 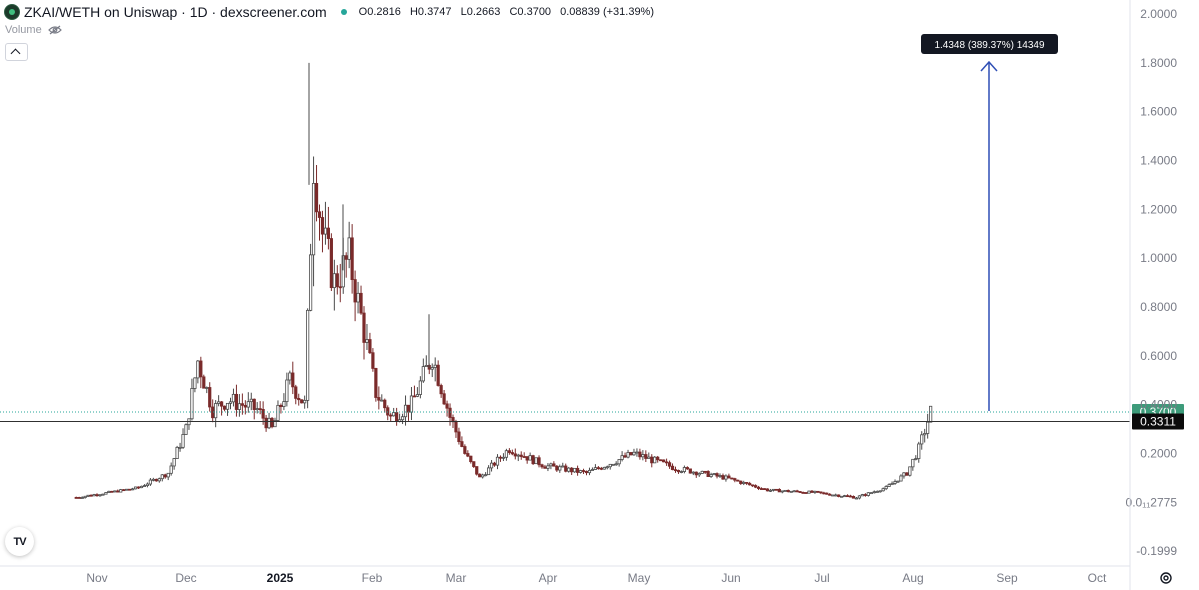 What do you see at coordinates (1097, 578) in the screenshot?
I see `time-tick-label: Oct` at bounding box center [1097, 578].